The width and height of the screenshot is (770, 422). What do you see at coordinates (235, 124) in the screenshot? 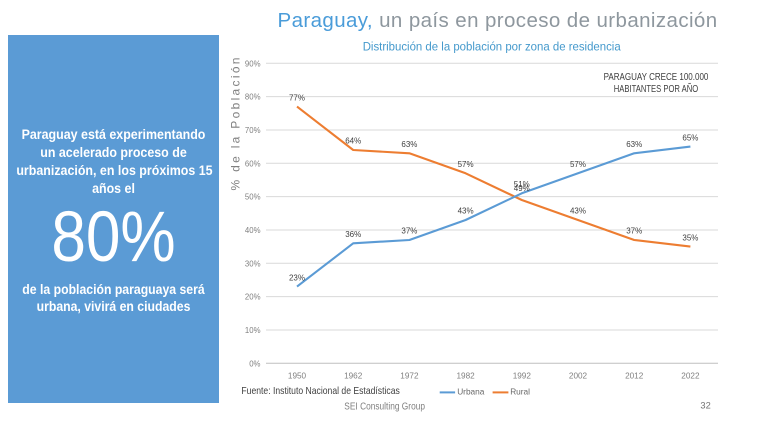
I see `svg-text: % de la Población` at bounding box center [235, 124].